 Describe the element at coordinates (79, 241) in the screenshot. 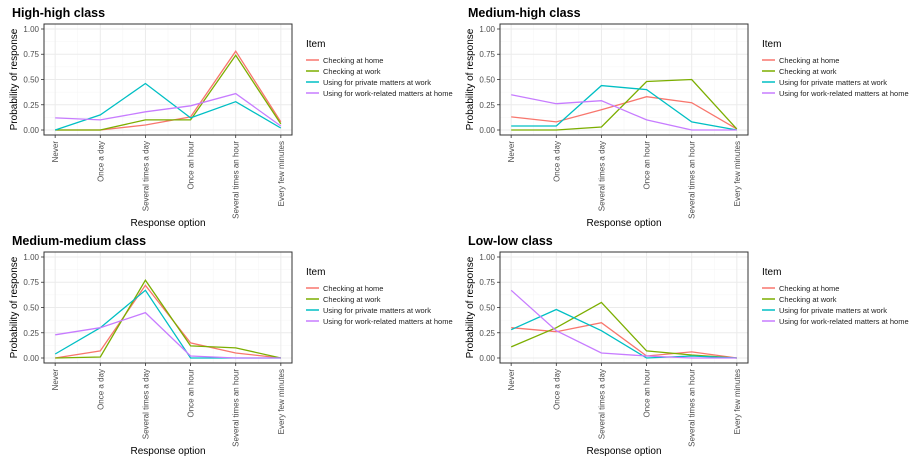

I see `panel-title: Medium-medium class` at that location.